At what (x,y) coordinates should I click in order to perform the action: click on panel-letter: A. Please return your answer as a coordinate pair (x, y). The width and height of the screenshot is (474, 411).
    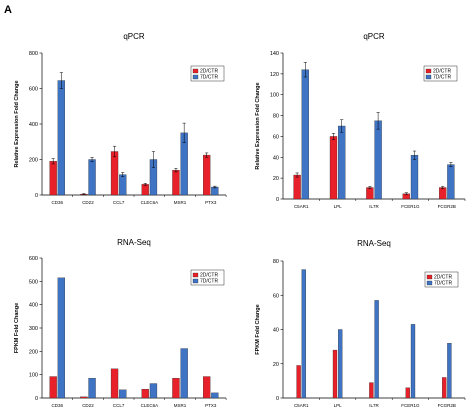
    Looking at the image, I should click on (8, 10).